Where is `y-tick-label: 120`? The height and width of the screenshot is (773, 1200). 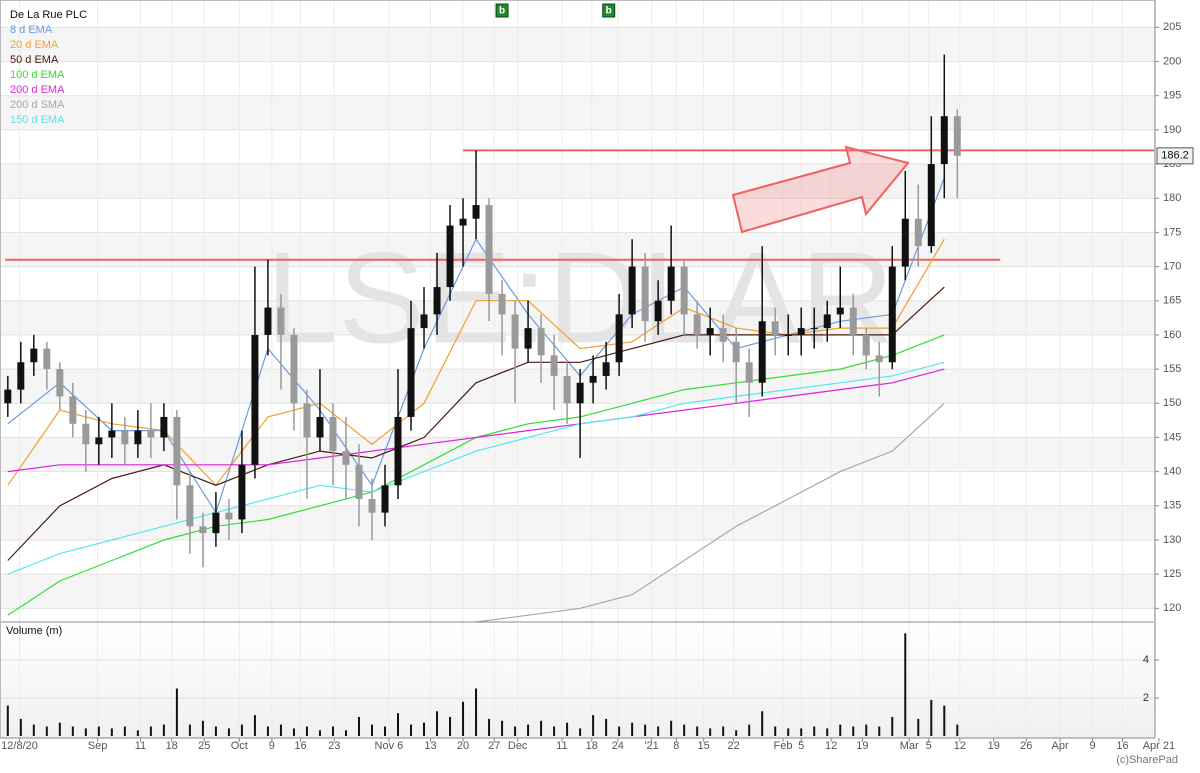
y-tick-label: 120 is located at coordinates (1172, 608).